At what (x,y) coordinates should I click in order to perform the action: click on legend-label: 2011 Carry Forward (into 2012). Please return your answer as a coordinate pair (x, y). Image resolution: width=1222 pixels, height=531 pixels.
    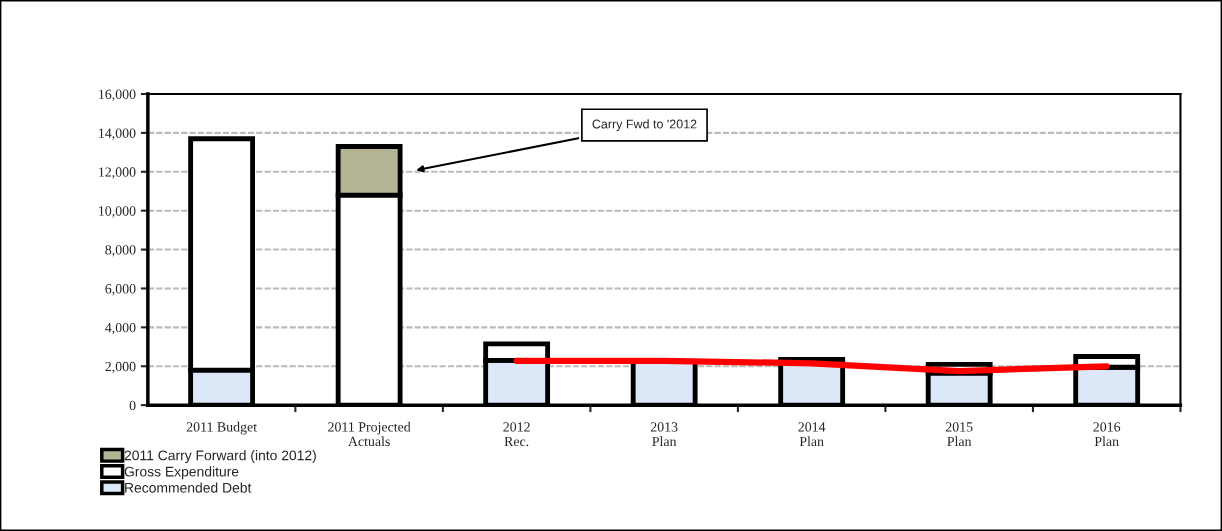
    Looking at the image, I should click on (220, 457).